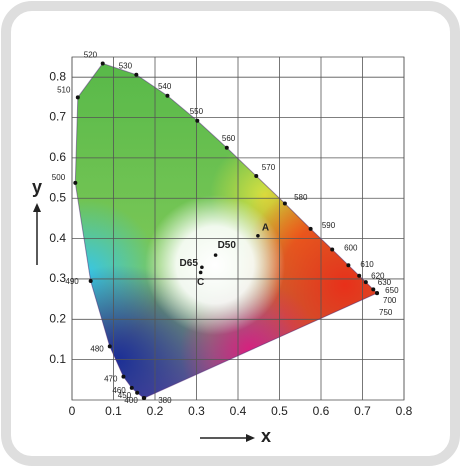 The height and width of the screenshot is (467, 461). I want to click on wavelength-label: 500, so click(59, 177).